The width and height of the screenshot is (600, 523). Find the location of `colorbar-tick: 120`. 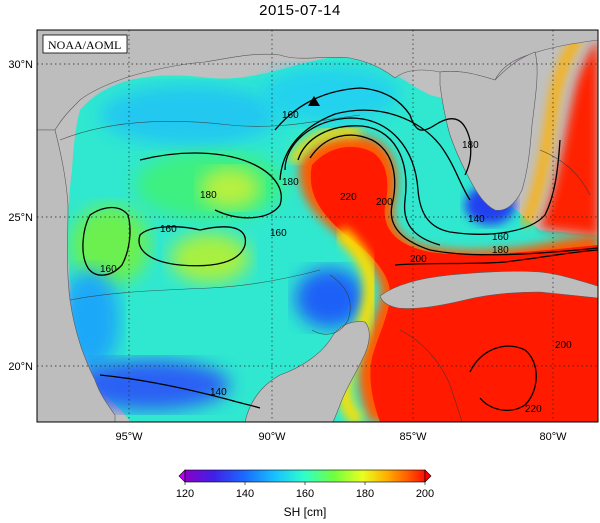

colorbar-tick: 120 is located at coordinates (185, 494).